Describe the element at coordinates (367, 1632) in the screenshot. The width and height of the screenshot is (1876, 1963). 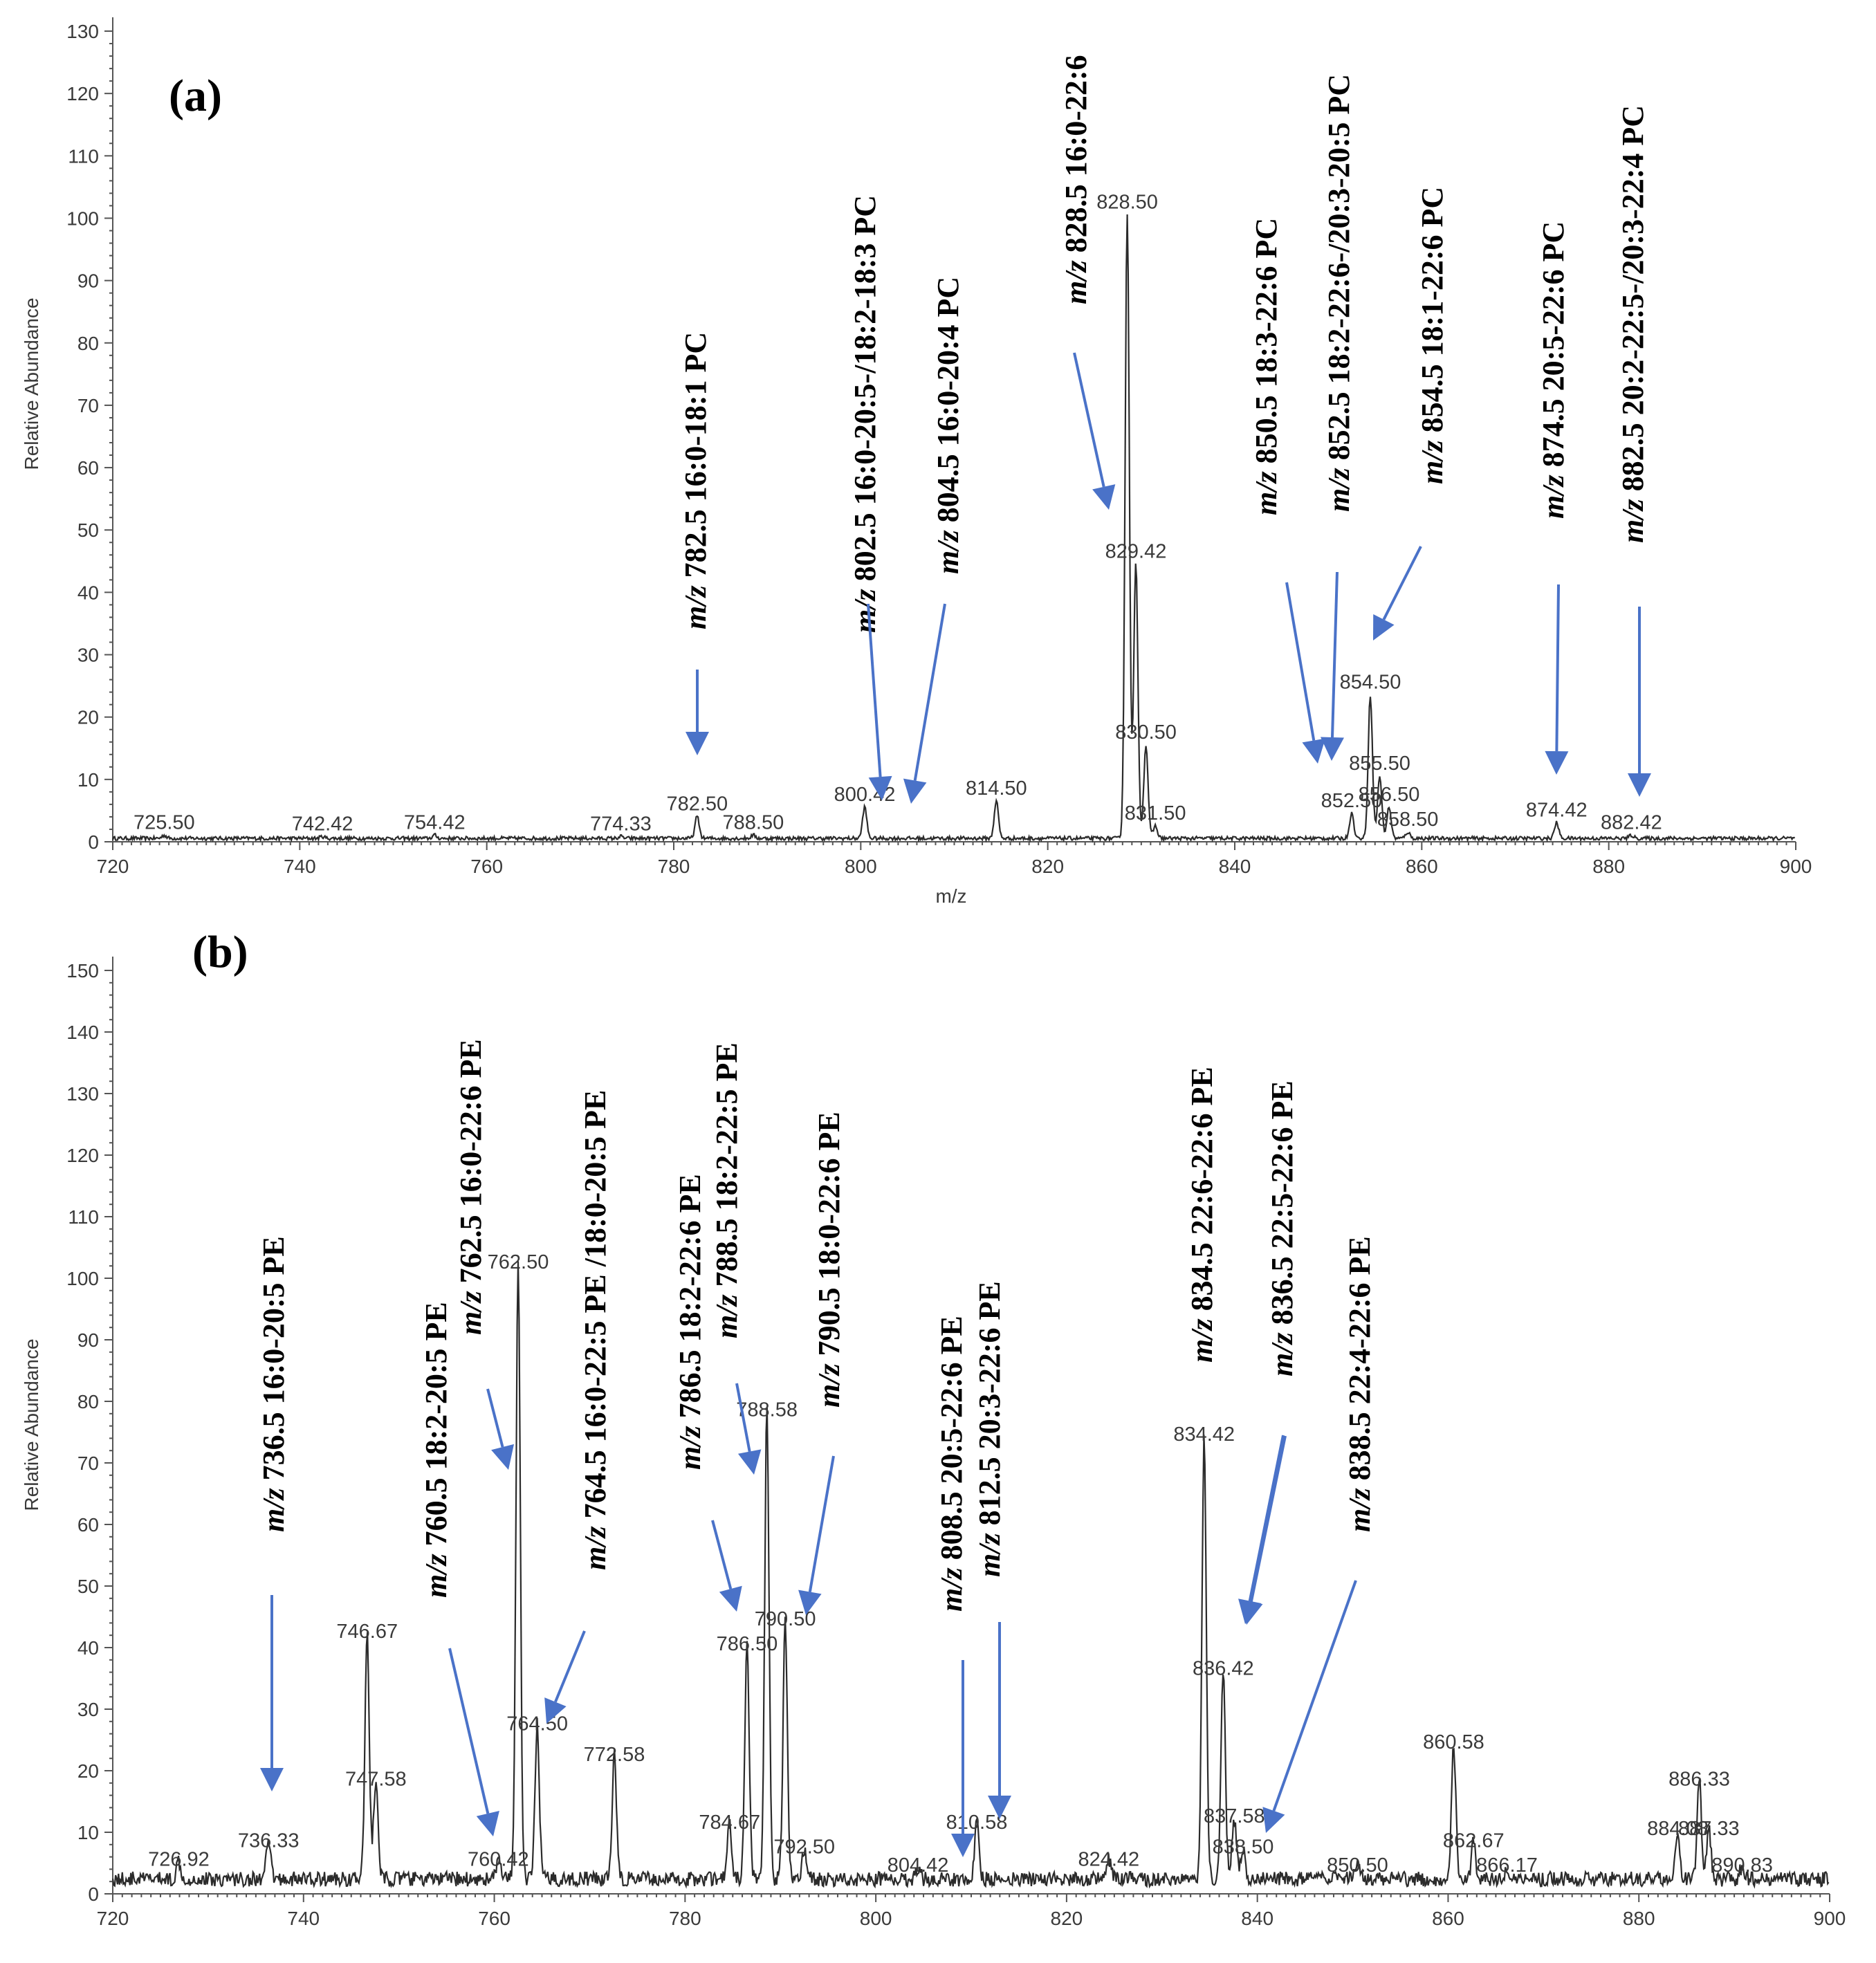
I see `peak-label: 746.67` at that location.